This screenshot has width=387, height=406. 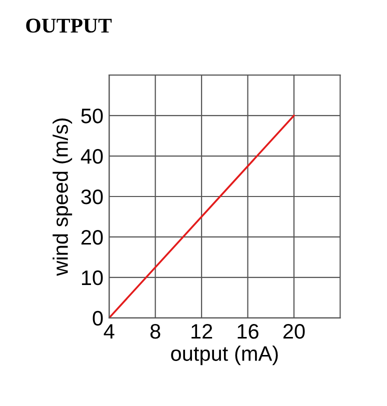 What do you see at coordinates (294, 331) in the screenshot?
I see `x-tick-label: 20` at bounding box center [294, 331].